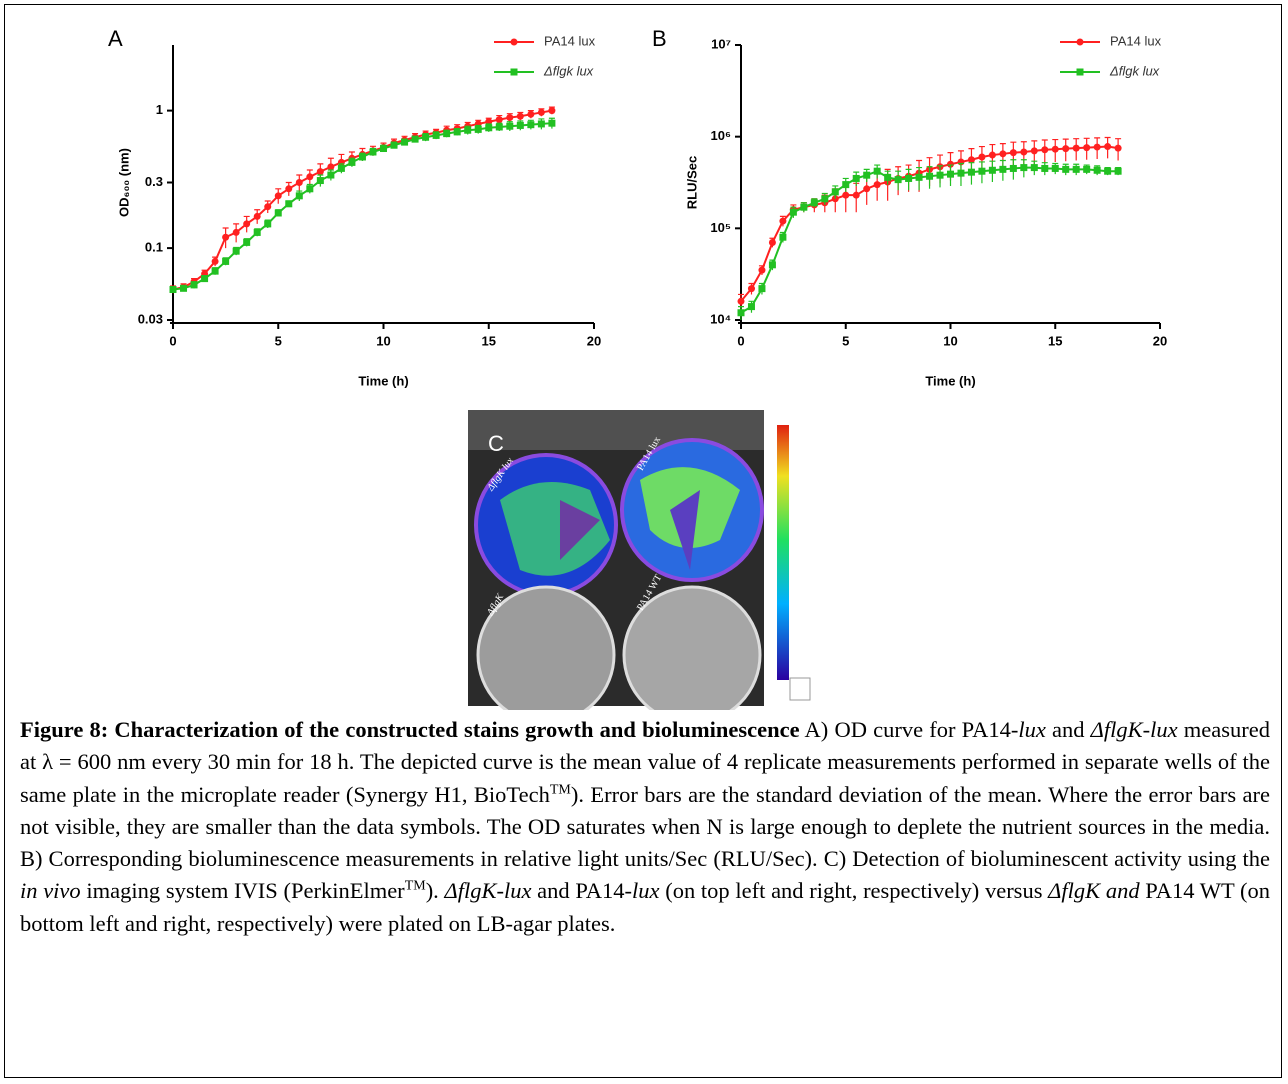 This screenshot has width=1288, height=1084. I want to click on color-bar, so click(783, 552).